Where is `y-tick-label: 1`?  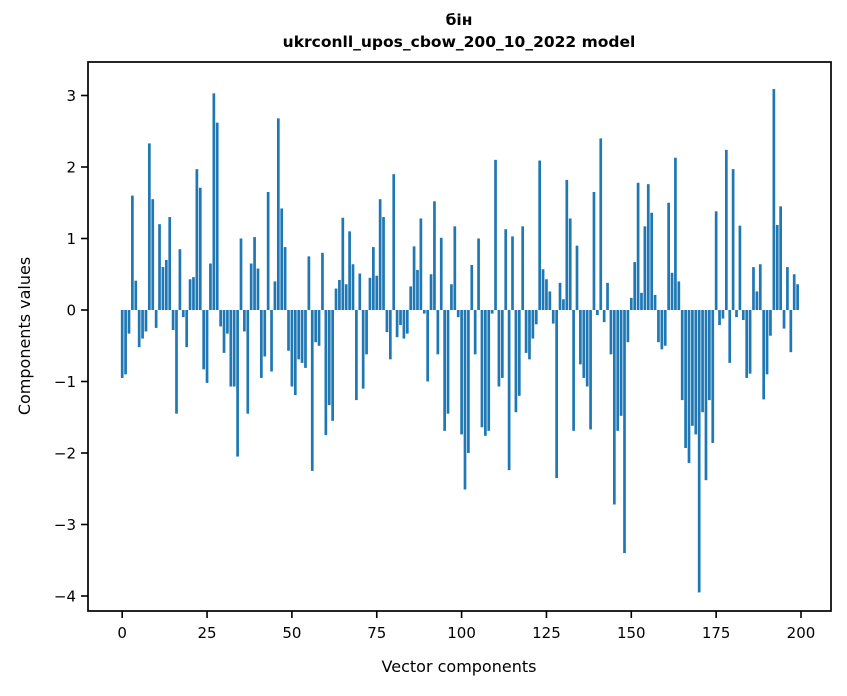
y-tick-label: 1 is located at coordinates (71, 239).